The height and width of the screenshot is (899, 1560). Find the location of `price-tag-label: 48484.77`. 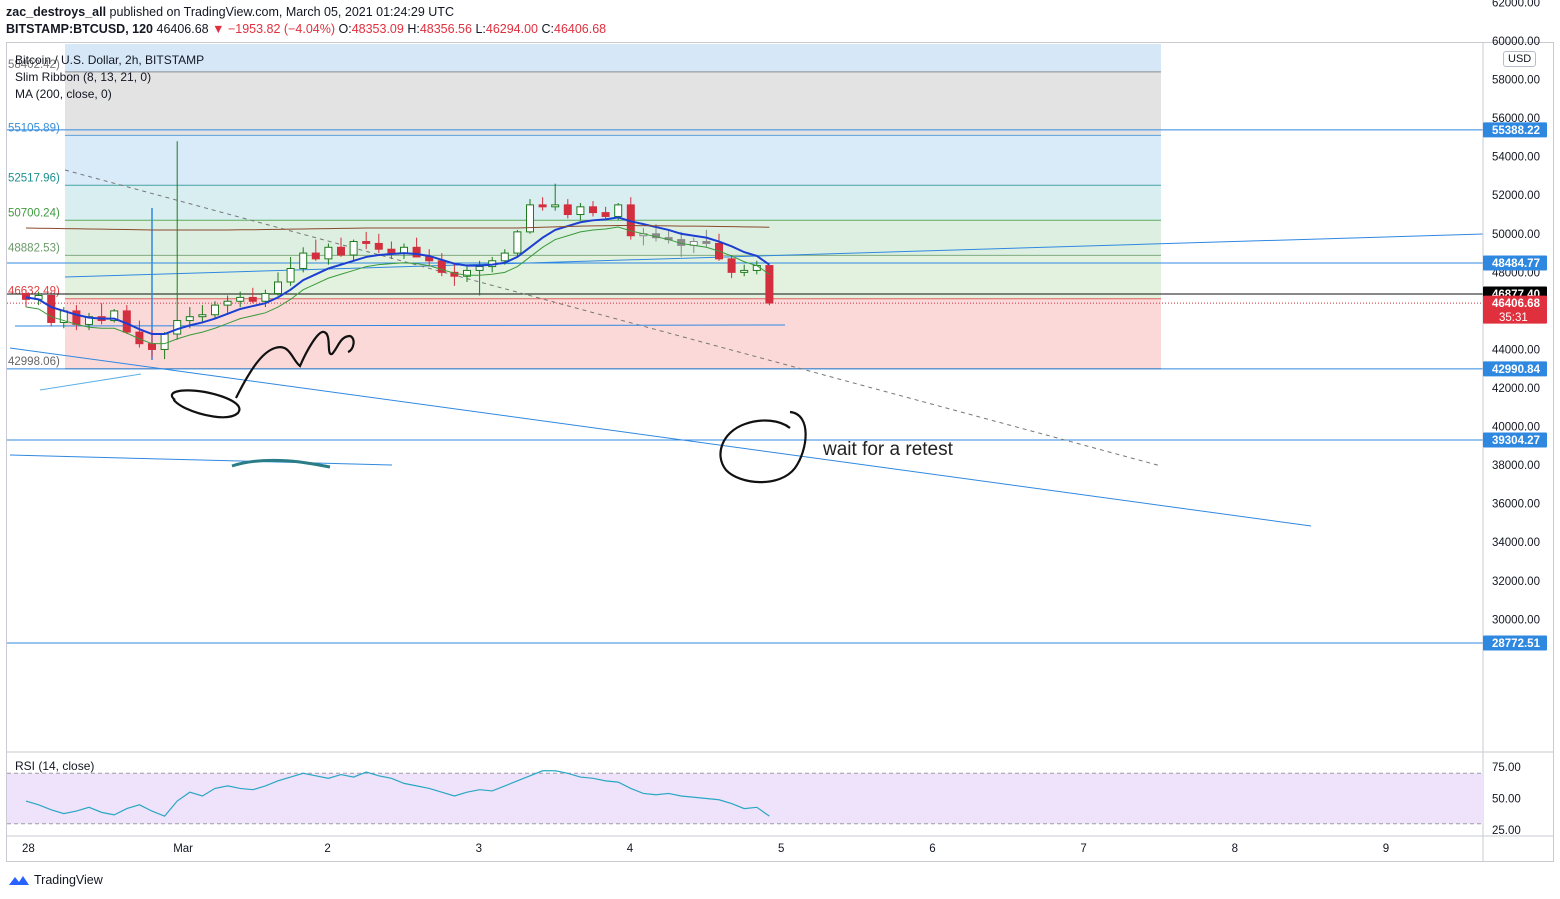

price-tag-label: 48484.77 is located at coordinates (1516, 264).